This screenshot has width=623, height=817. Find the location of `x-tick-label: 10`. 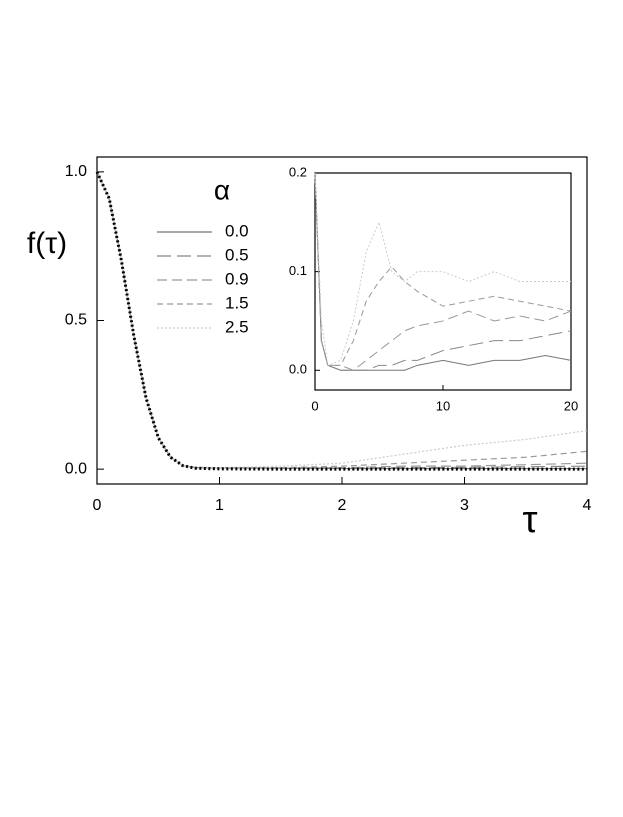

x-tick-label: 10 is located at coordinates (443, 405).